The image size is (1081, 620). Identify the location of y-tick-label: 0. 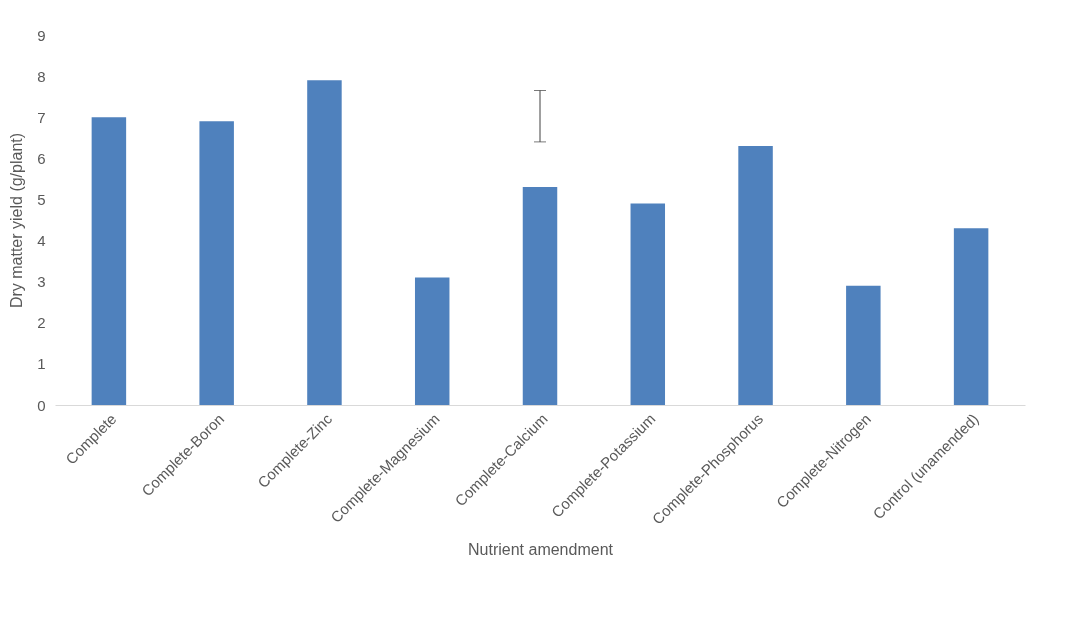
(41, 405).